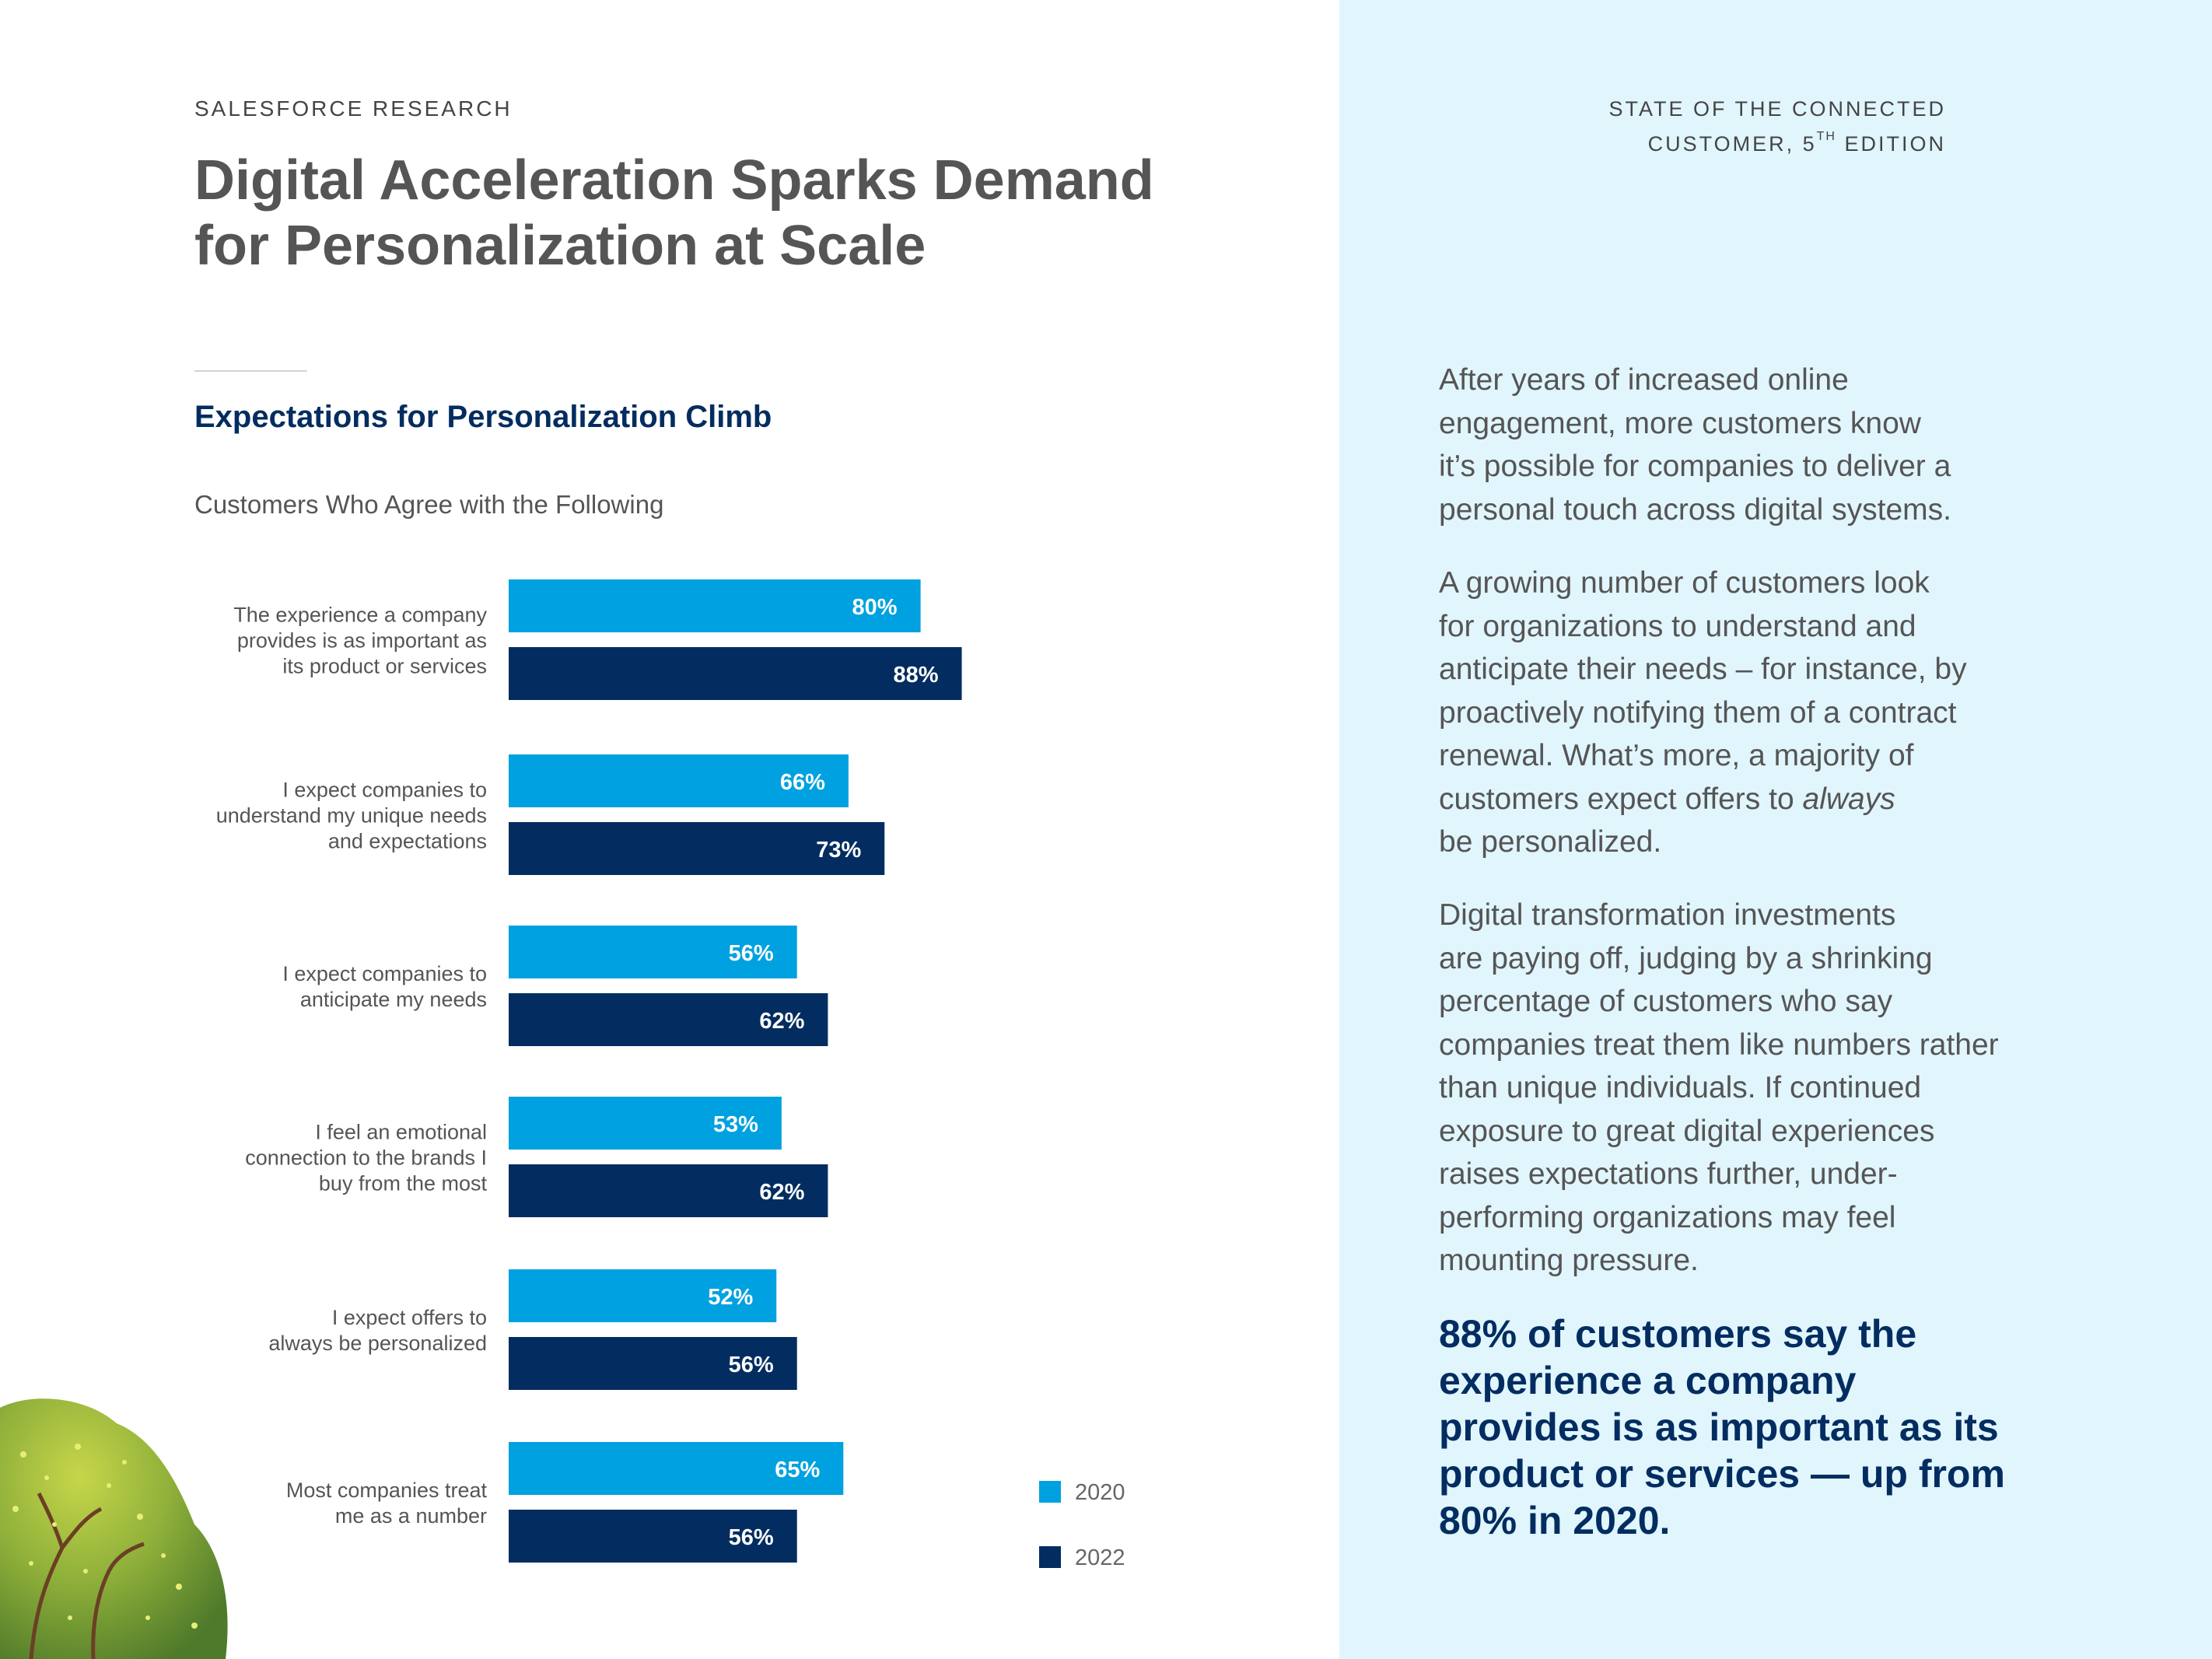 This screenshot has width=2212, height=1659. What do you see at coordinates (1050, 1557) in the screenshot?
I see `legend-swatch-2022` at bounding box center [1050, 1557].